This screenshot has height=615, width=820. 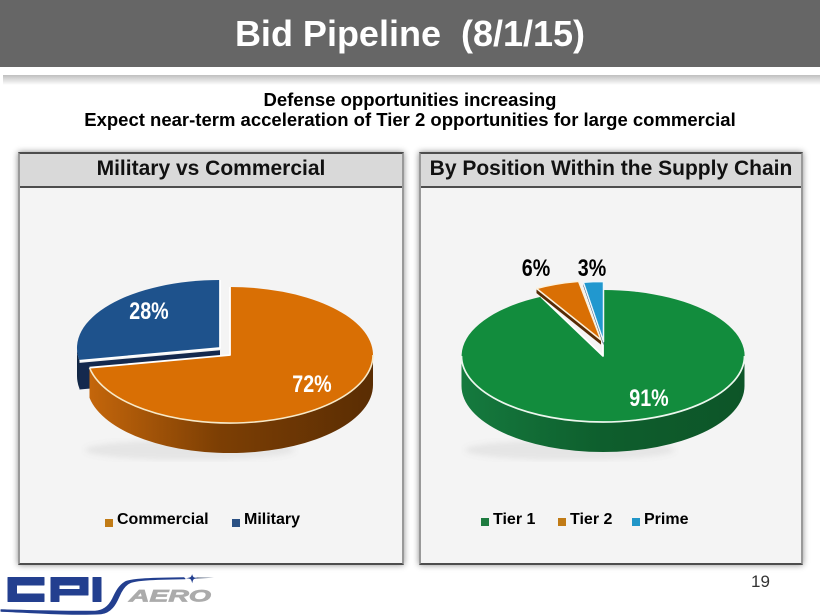 What do you see at coordinates (169, 597) in the screenshot?
I see `svg-text: AERO` at bounding box center [169, 597].